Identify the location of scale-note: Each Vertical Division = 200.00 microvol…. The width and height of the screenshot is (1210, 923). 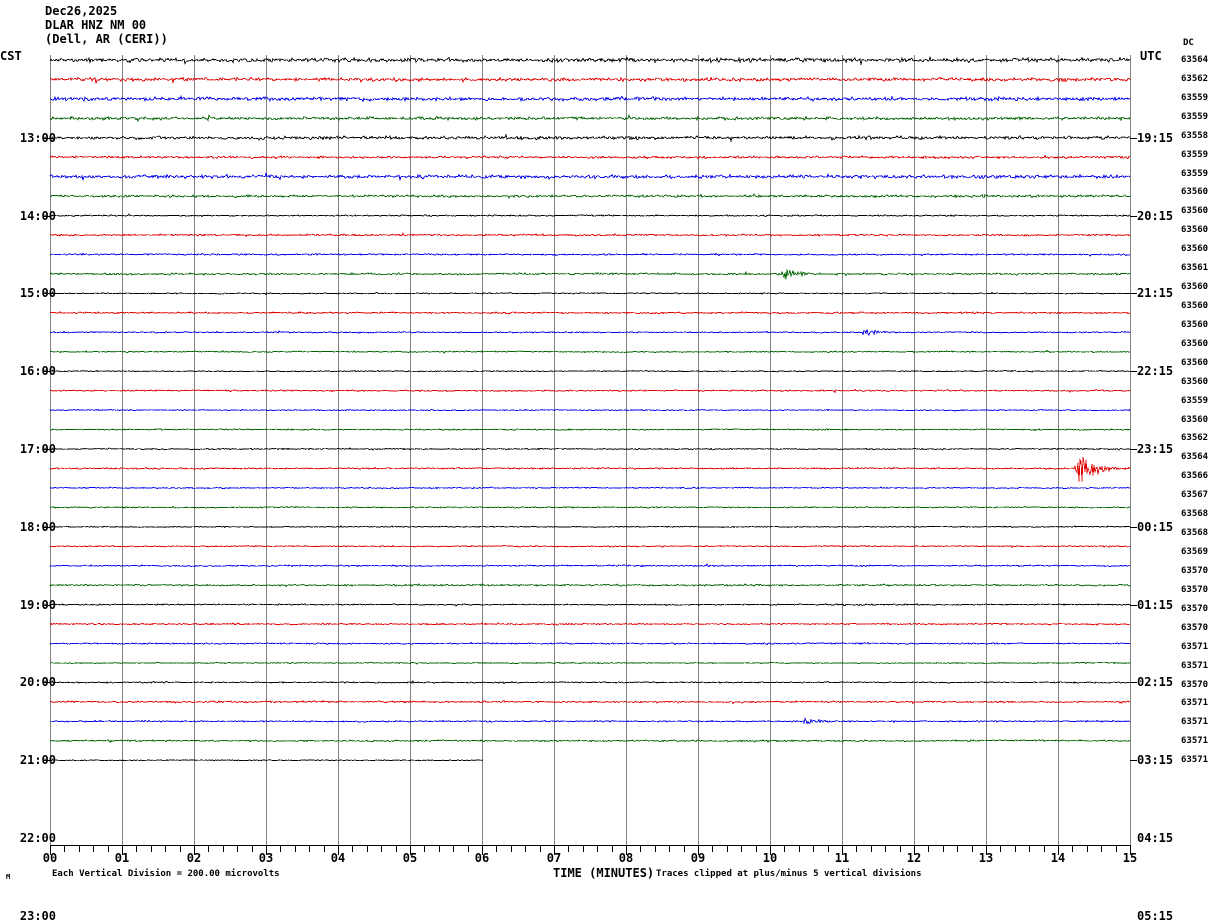
(166, 874).